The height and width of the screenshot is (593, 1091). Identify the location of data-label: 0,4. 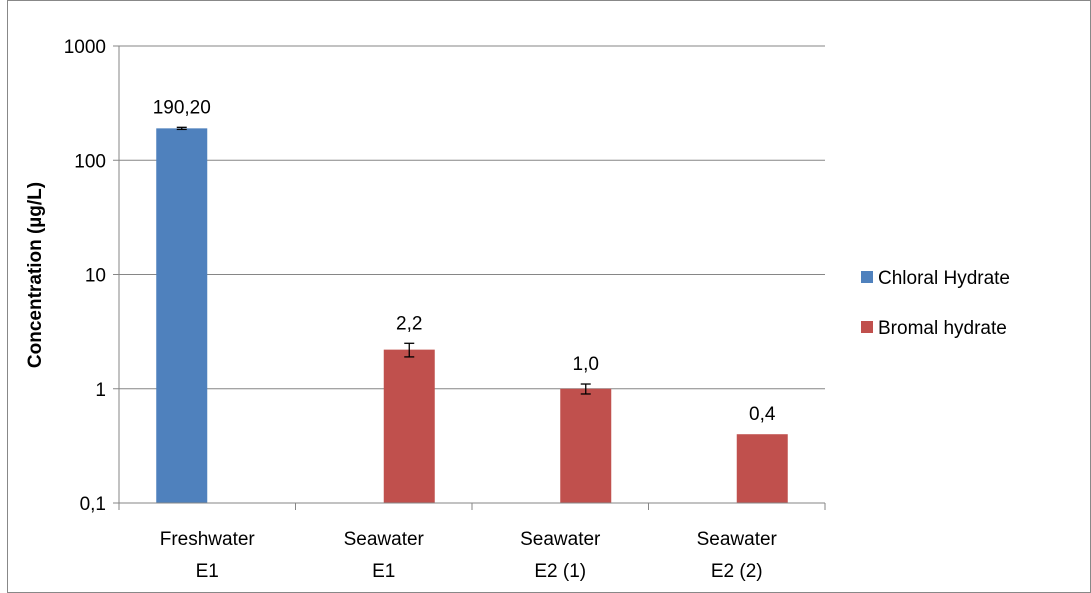
(762, 414).